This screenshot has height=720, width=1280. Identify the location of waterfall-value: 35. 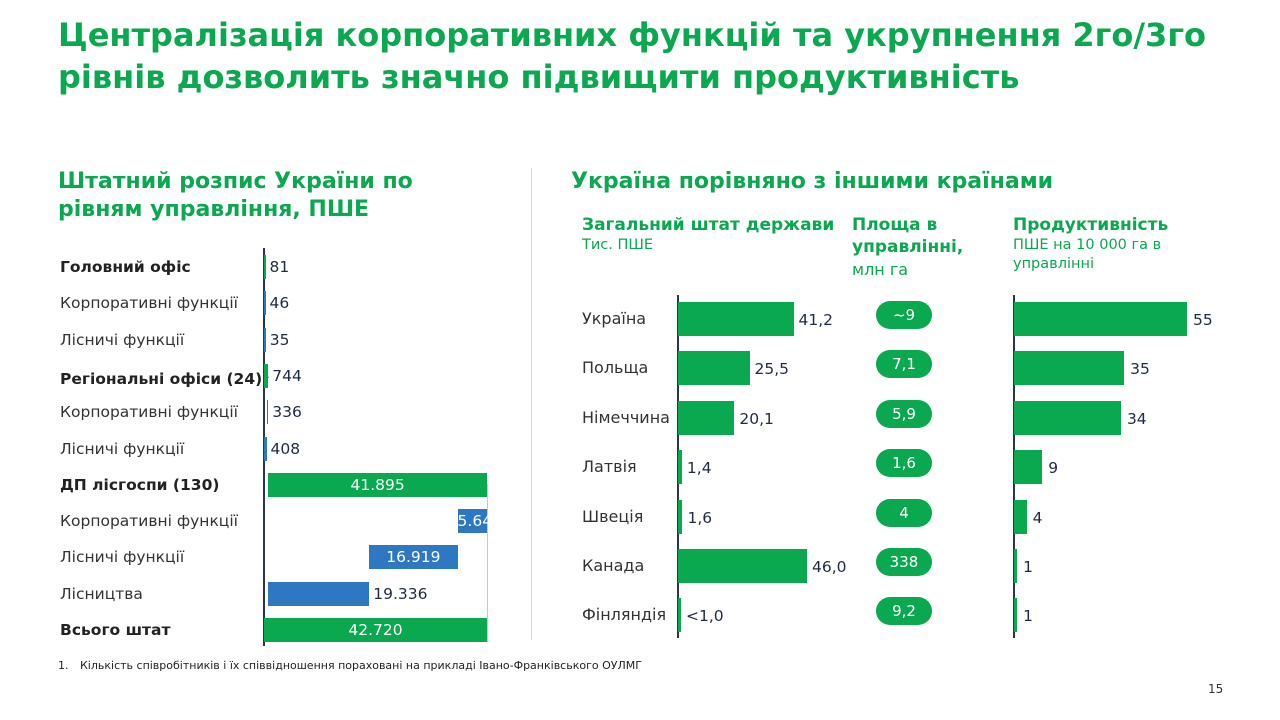
(279, 339).